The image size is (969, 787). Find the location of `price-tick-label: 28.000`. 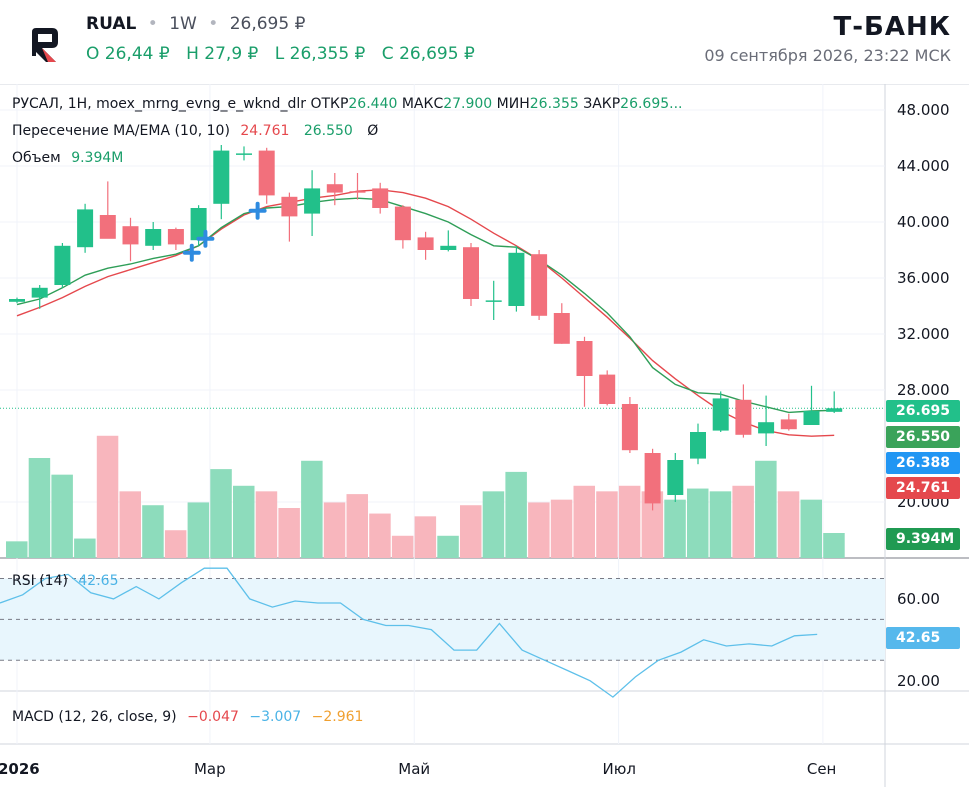

price-tick-label: 28.000 is located at coordinates (923, 390).